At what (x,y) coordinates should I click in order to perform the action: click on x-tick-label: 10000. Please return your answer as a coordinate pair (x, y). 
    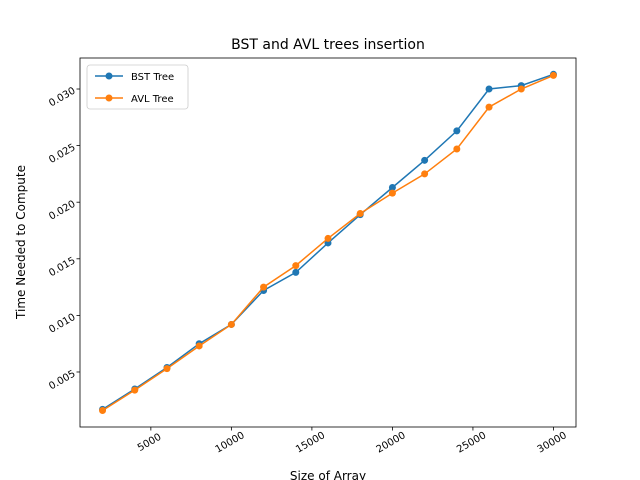
    Looking at the image, I should click on (230, 442).